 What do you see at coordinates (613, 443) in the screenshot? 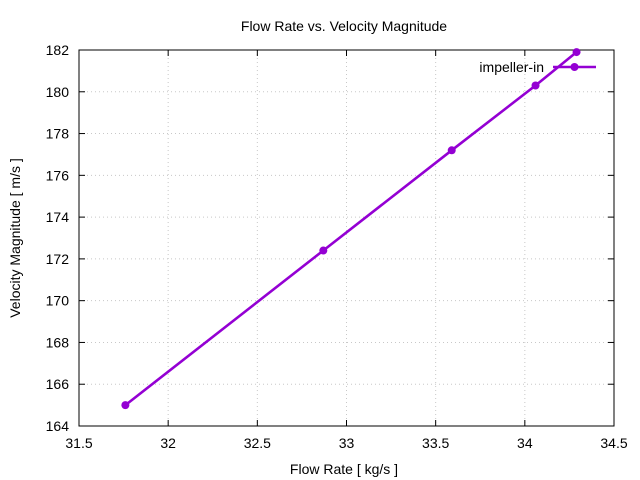
I see `x-tick-label: 34.5` at bounding box center [613, 443].